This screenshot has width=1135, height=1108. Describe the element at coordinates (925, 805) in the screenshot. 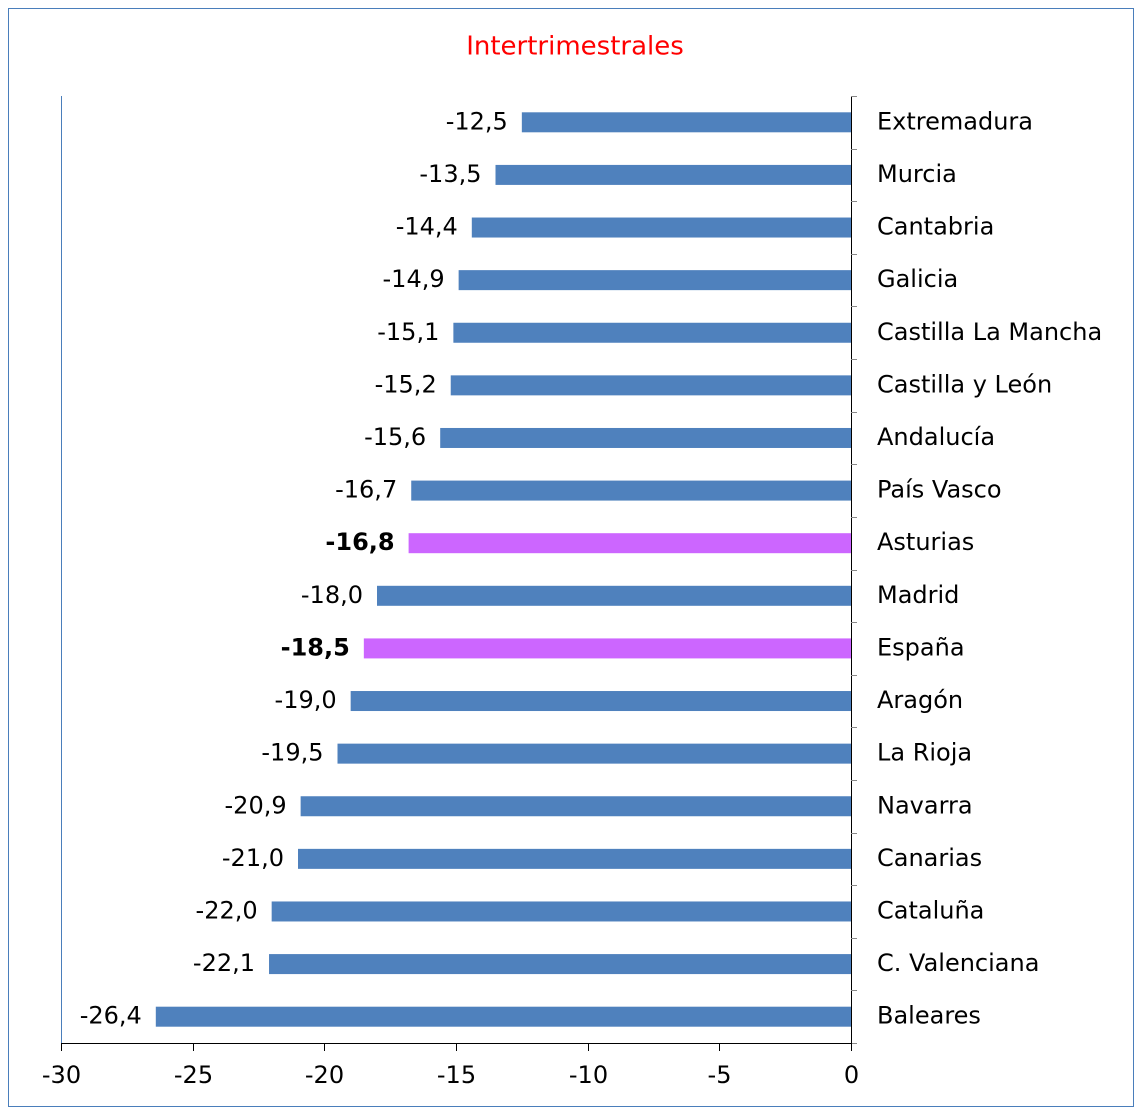

I see `category-label: Navarra` at that location.